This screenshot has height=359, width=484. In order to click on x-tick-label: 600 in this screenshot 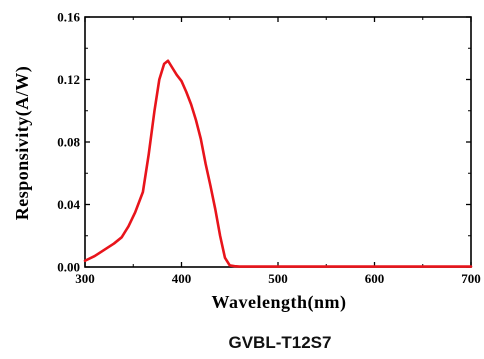, I will do `click(375, 278)`.